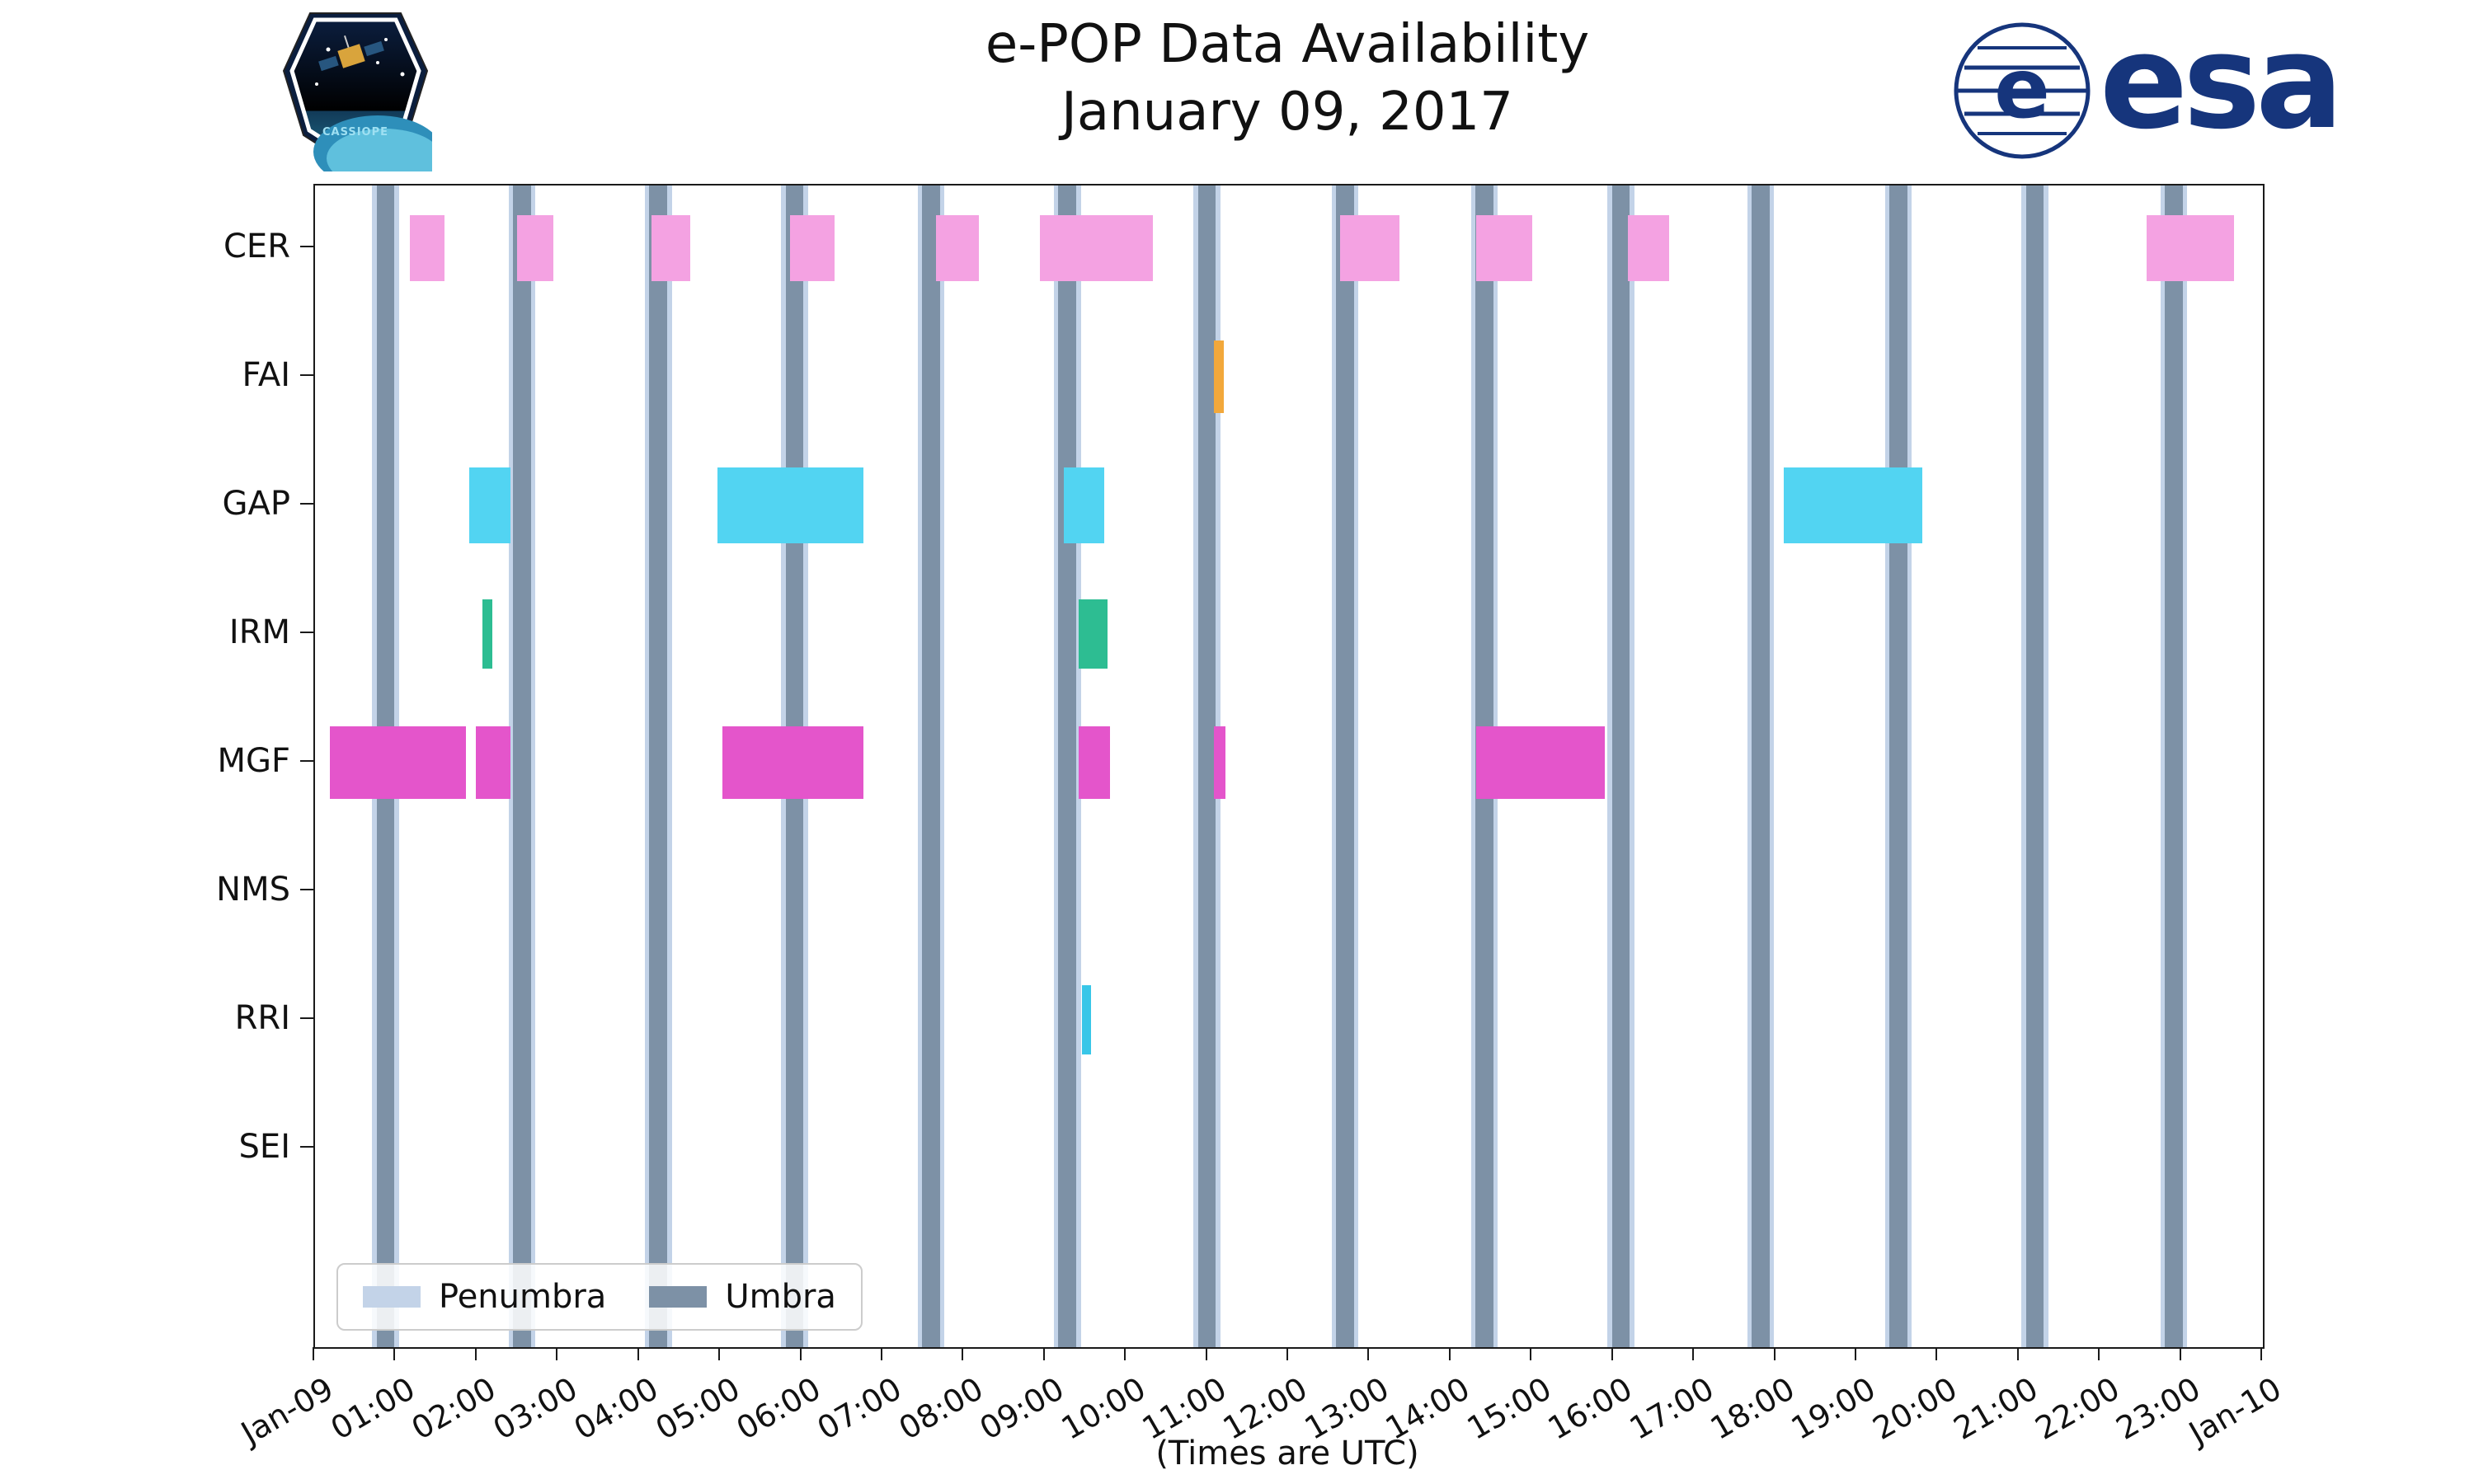 The height and width of the screenshot is (1484, 2474). What do you see at coordinates (266, 375) in the screenshot?
I see `row-label-fai: FAI` at bounding box center [266, 375].